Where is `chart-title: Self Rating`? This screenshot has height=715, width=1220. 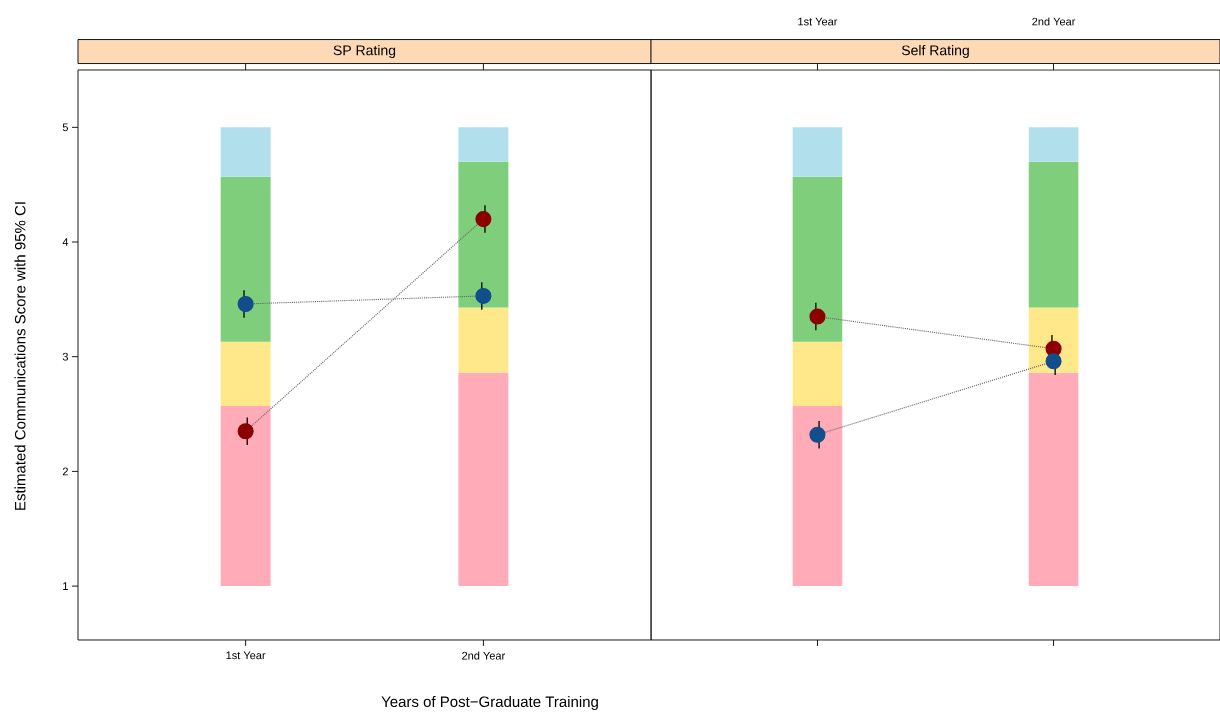 chart-title: Self Rating is located at coordinates (935, 52).